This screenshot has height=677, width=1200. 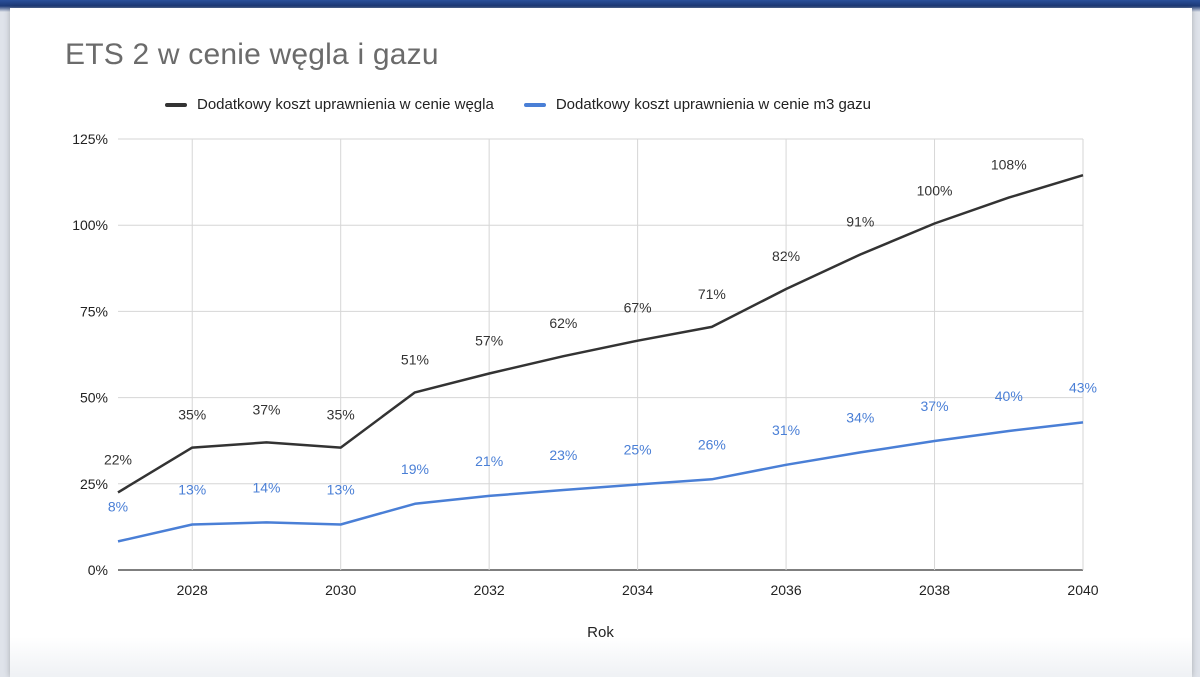 I want to click on data-label-gas: 37%, so click(x=935, y=406).